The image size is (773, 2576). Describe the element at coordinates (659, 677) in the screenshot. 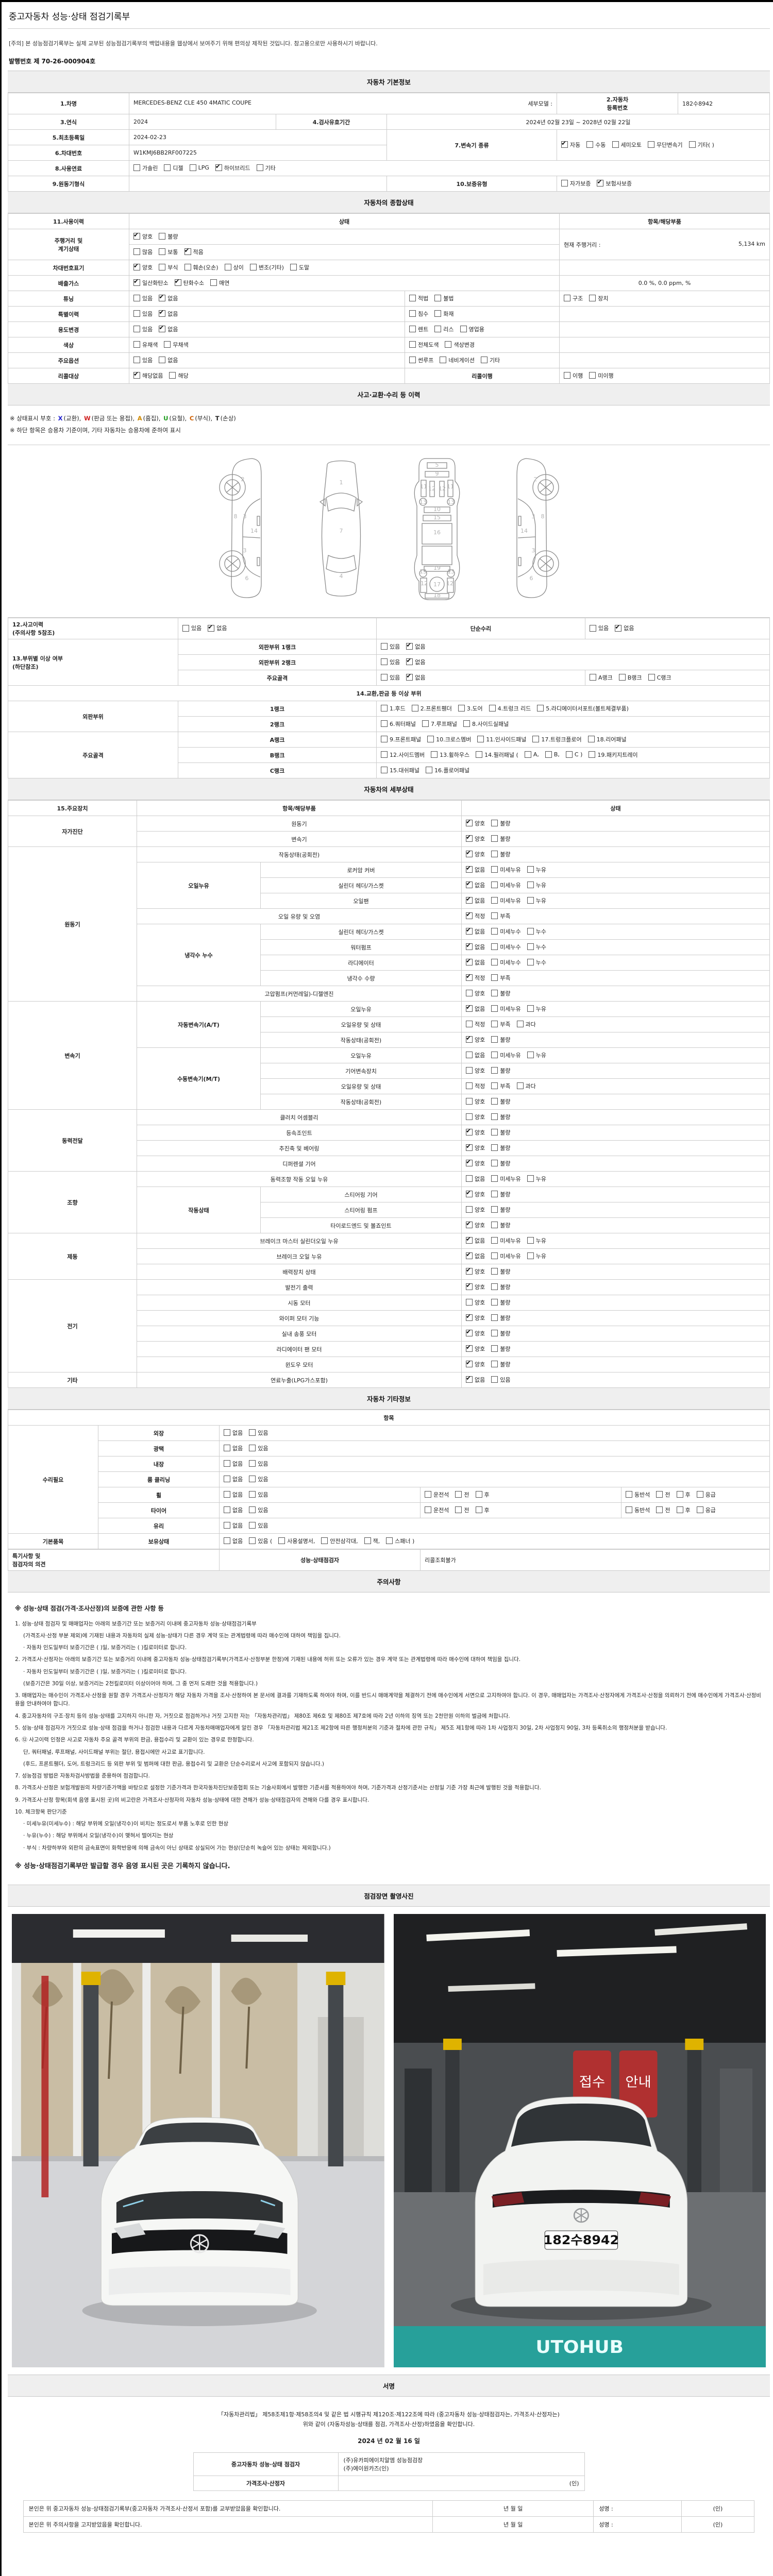

I see `checkbox: C랭크` at that location.